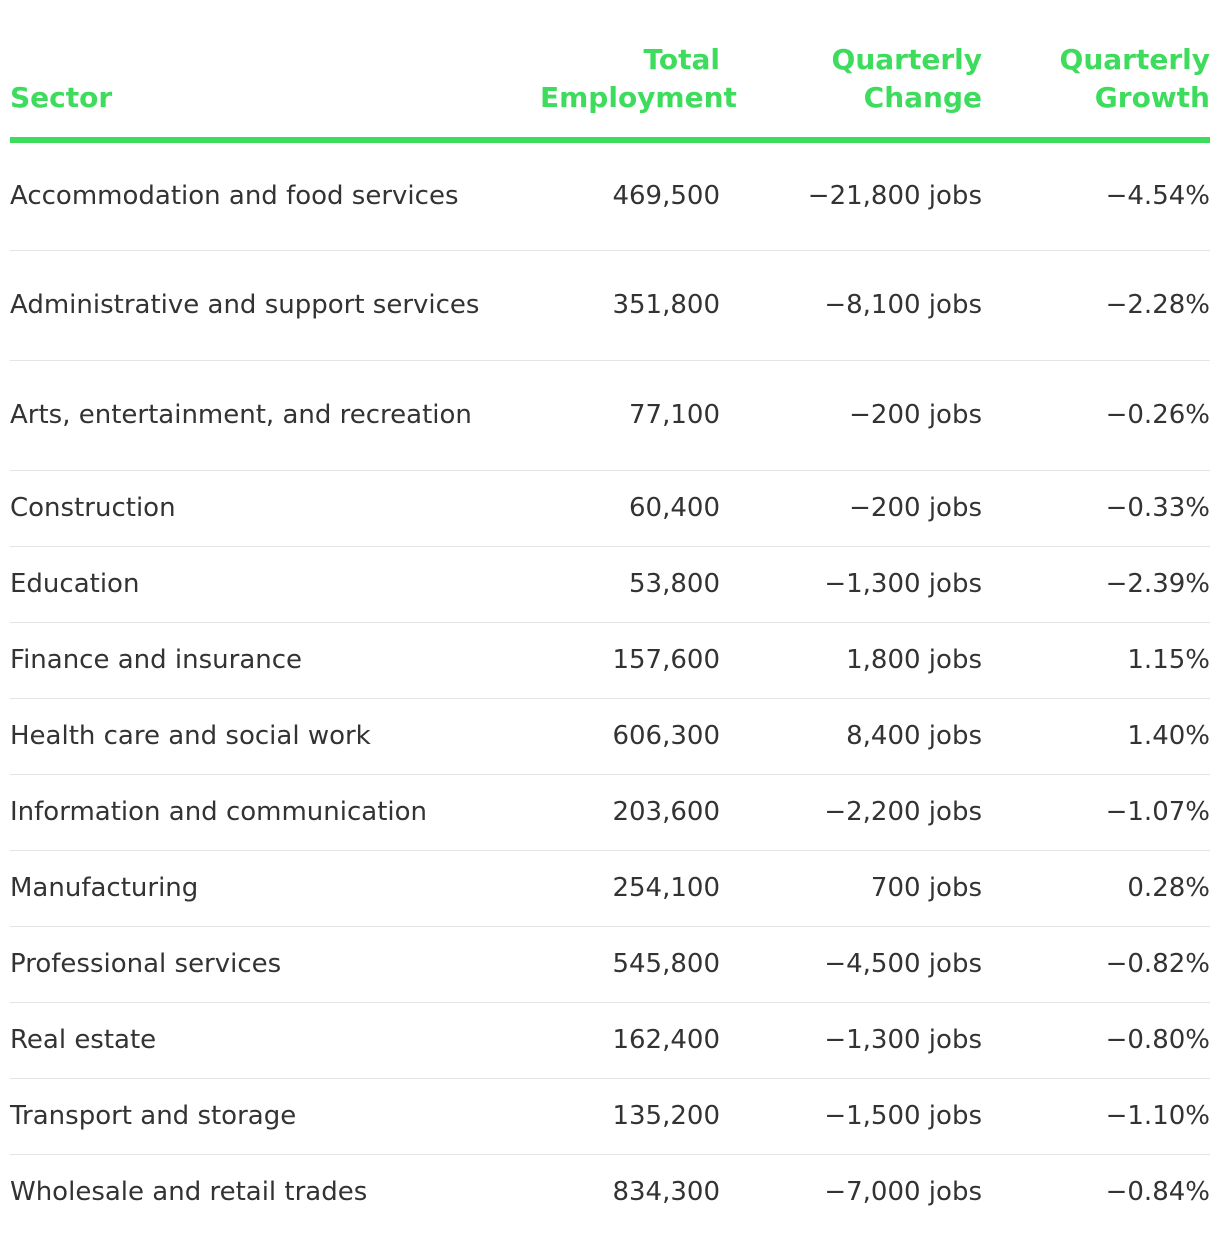 The image size is (1220, 1242). Describe the element at coordinates (851, 1116) in the screenshot. I see `cell-quarterly-change: −1,500 jobs` at that location.